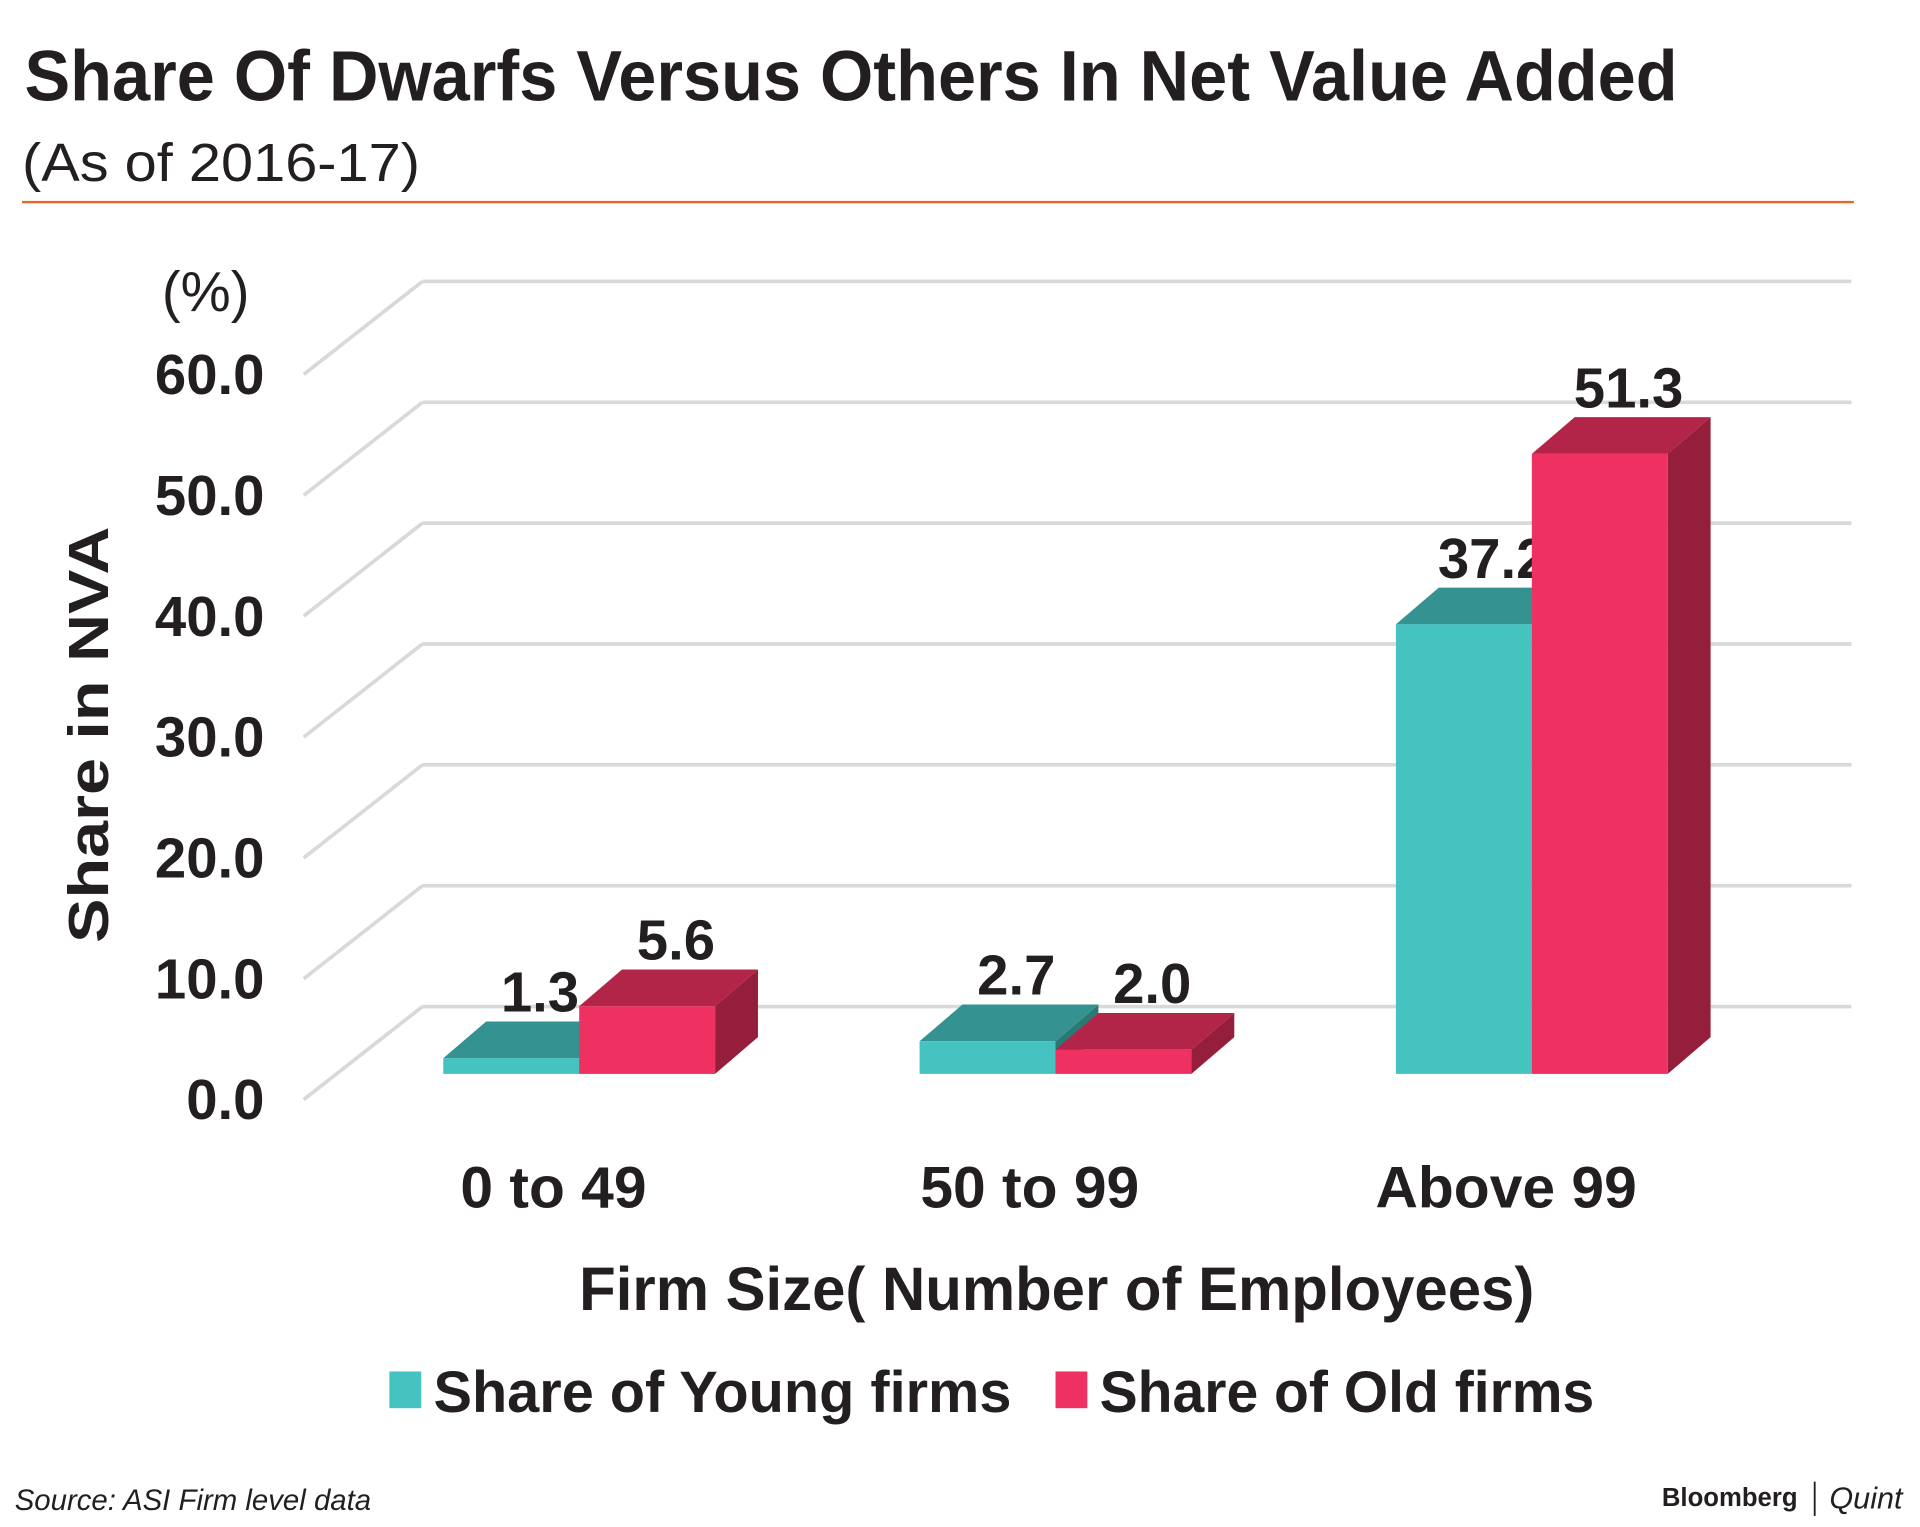  I want to click on data-label: 37.2, so click(1493, 558).